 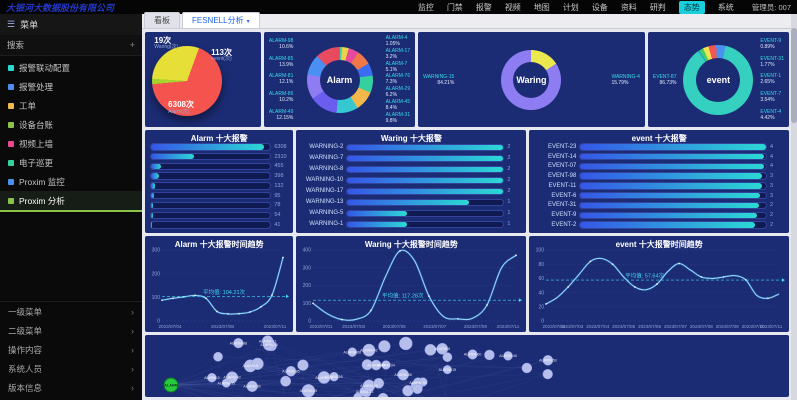 I want to click on sidebar-footer-item: 一级菜单 ›, so click(x=71, y=311).